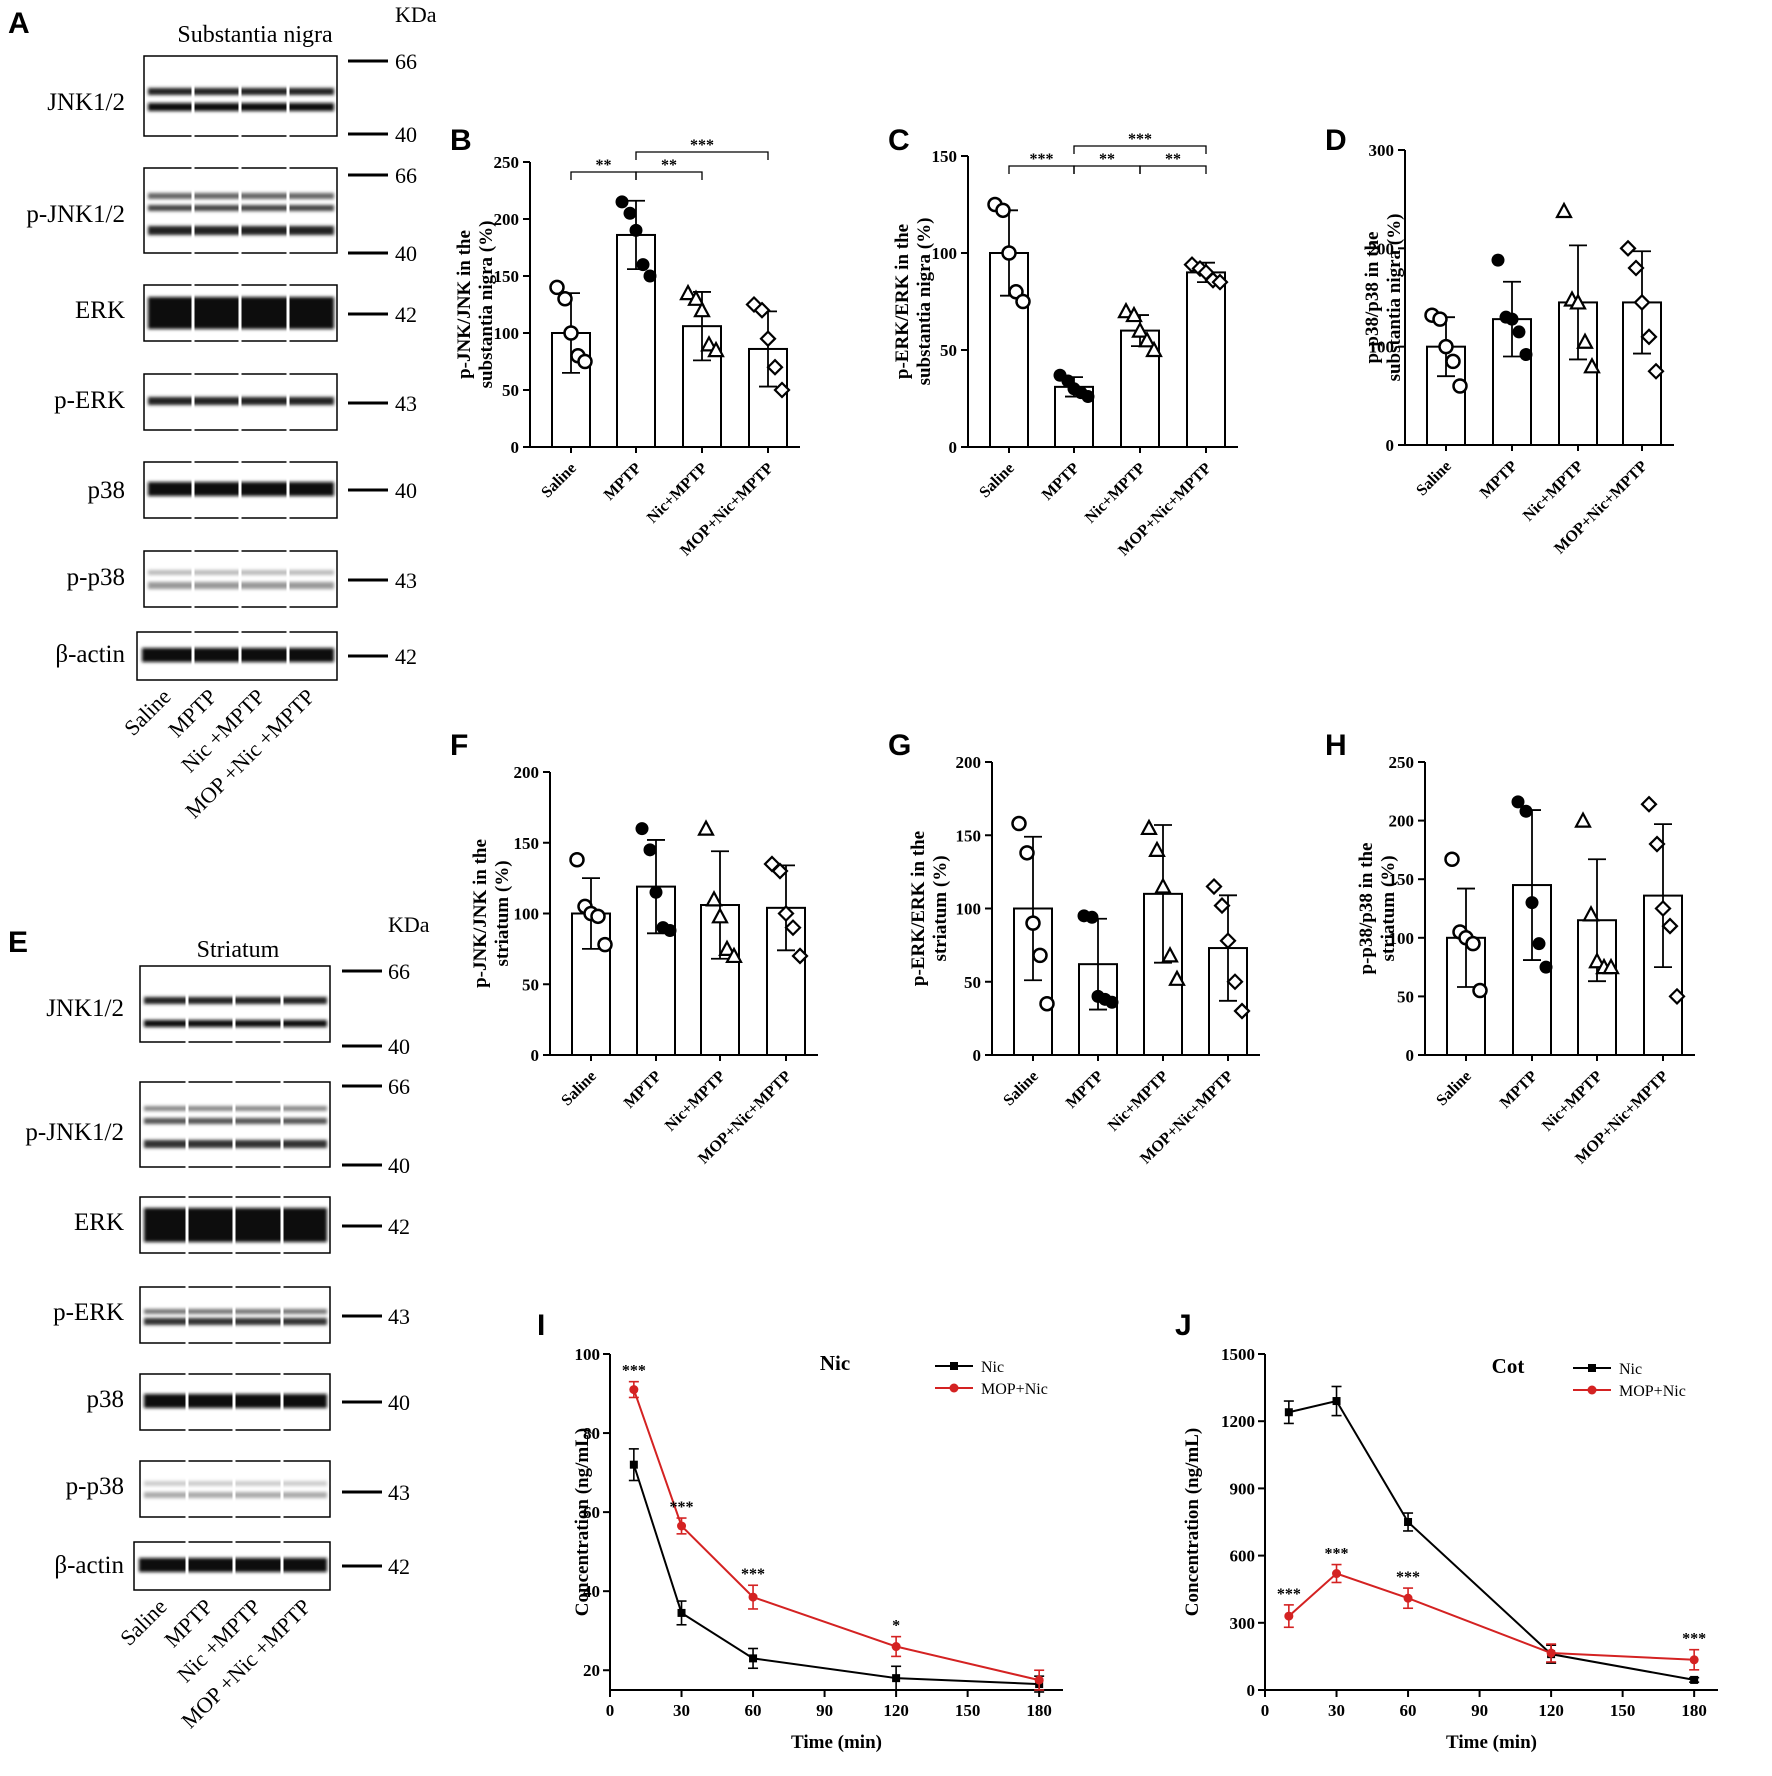 This screenshot has width=1772, height=1776. What do you see at coordinates (836, 1742) in the screenshot?
I see `x-axis-label: Time (min)` at bounding box center [836, 1742].